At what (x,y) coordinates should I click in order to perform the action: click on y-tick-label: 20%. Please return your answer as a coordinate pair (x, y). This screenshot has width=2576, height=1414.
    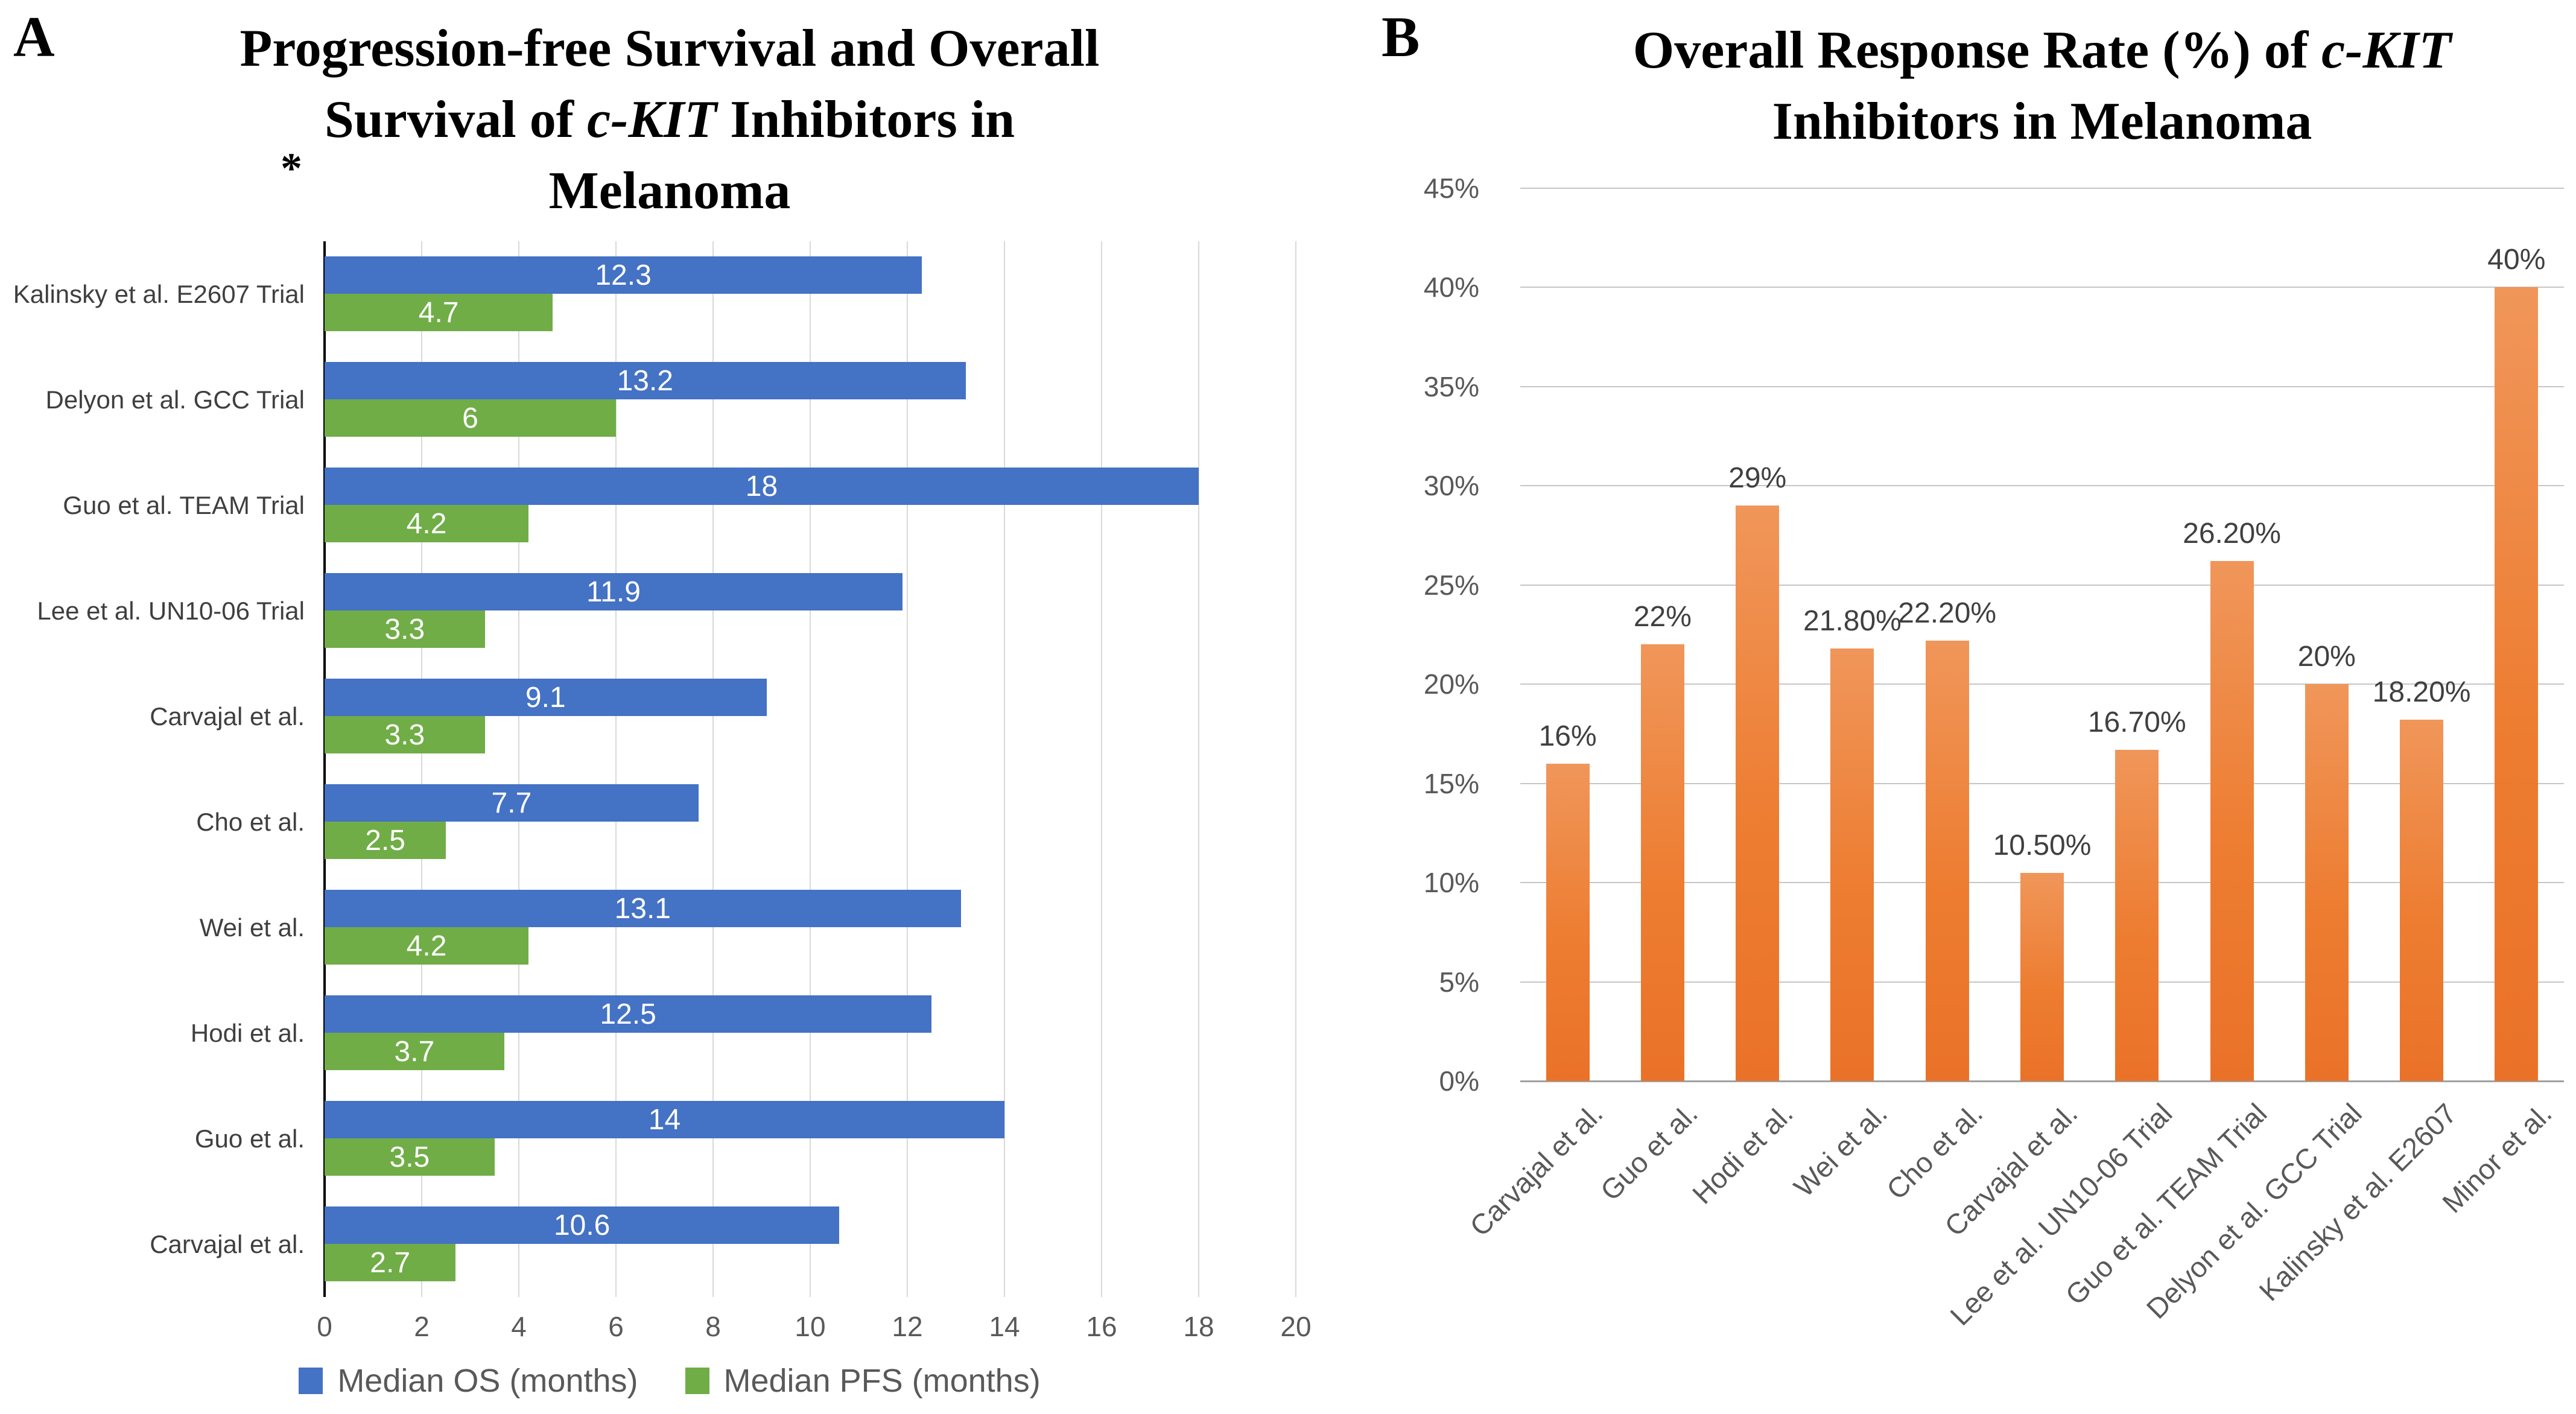
    Looking at the image, I should click on (1451, 684).